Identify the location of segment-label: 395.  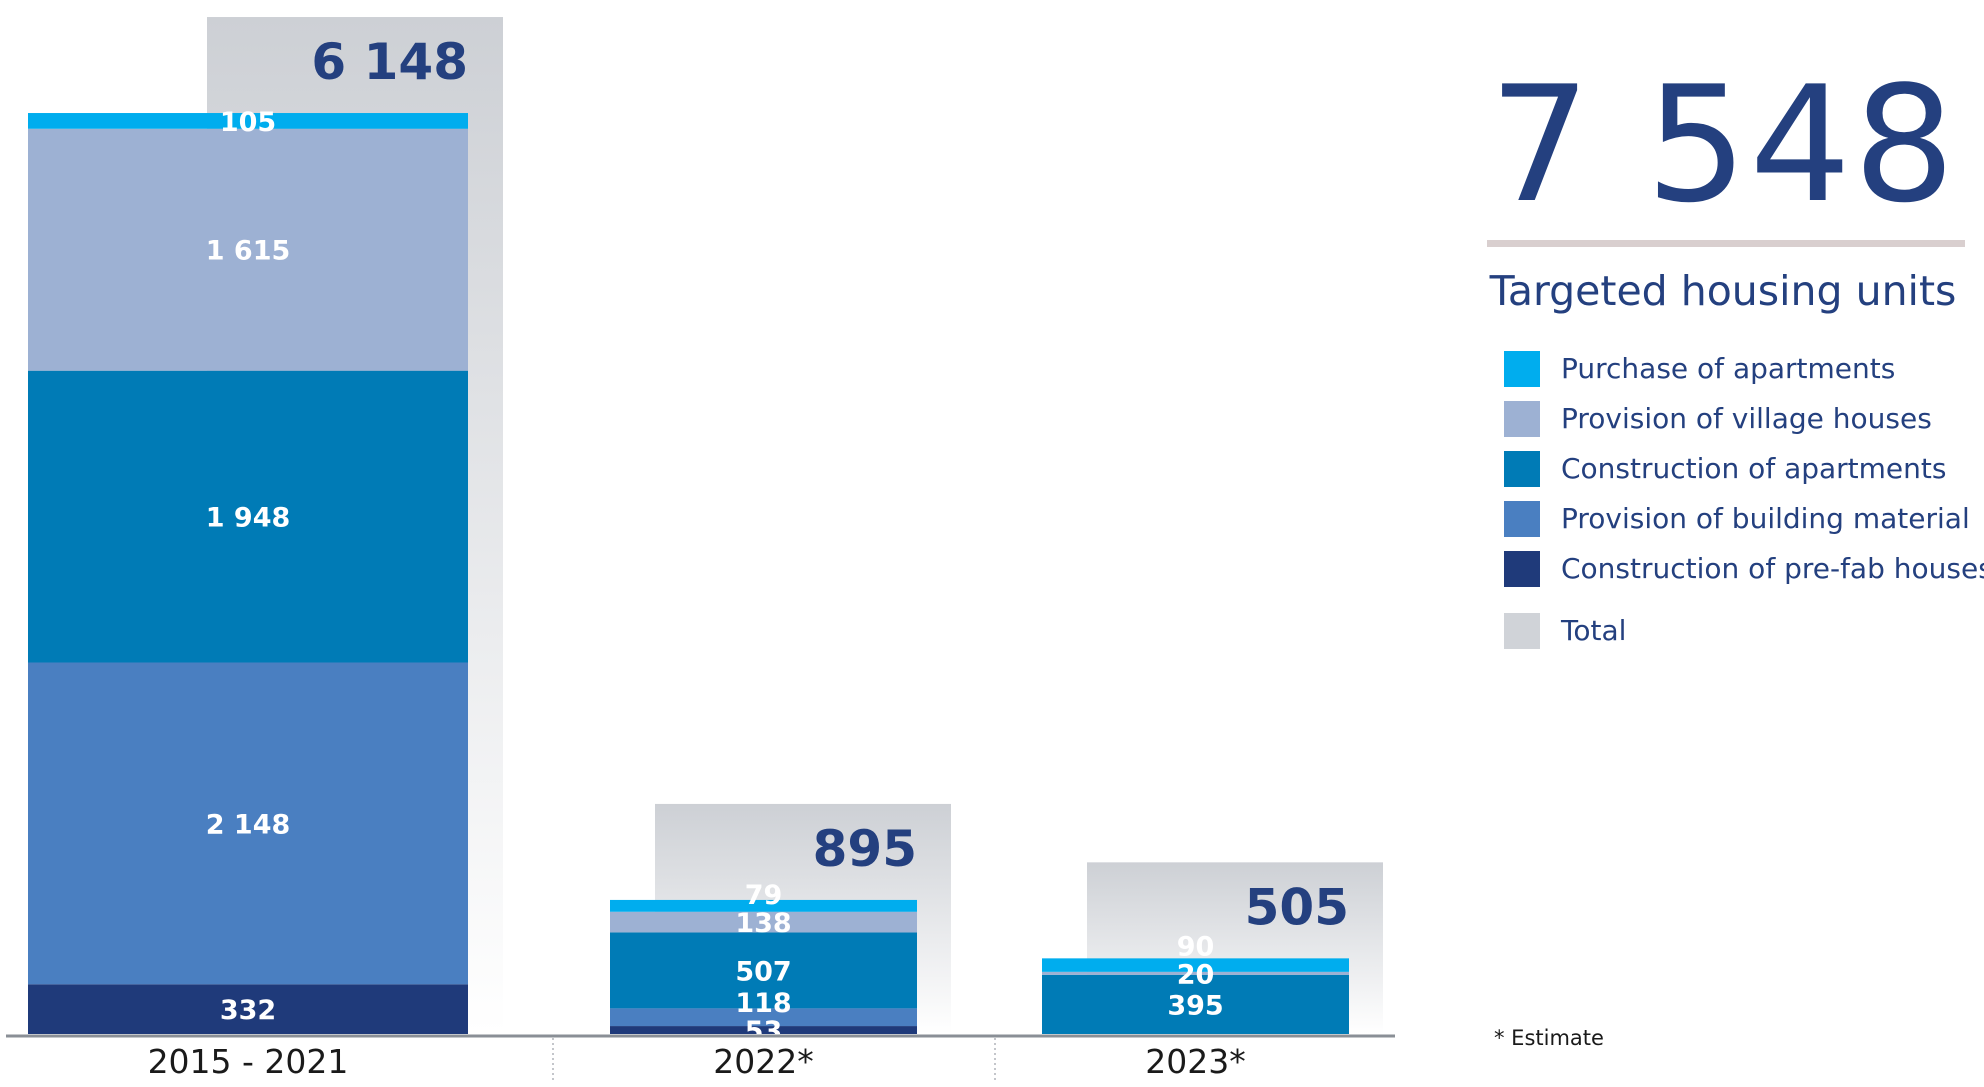
(1195, 1005).